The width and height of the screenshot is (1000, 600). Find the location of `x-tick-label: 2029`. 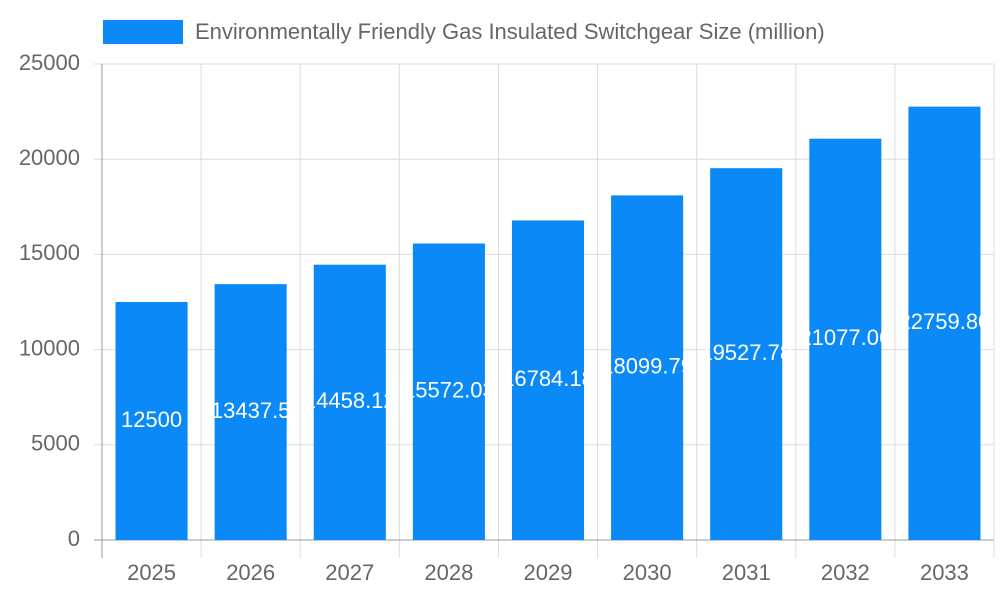

x-tick-label: 2029 is located at coordinates (548, 572).